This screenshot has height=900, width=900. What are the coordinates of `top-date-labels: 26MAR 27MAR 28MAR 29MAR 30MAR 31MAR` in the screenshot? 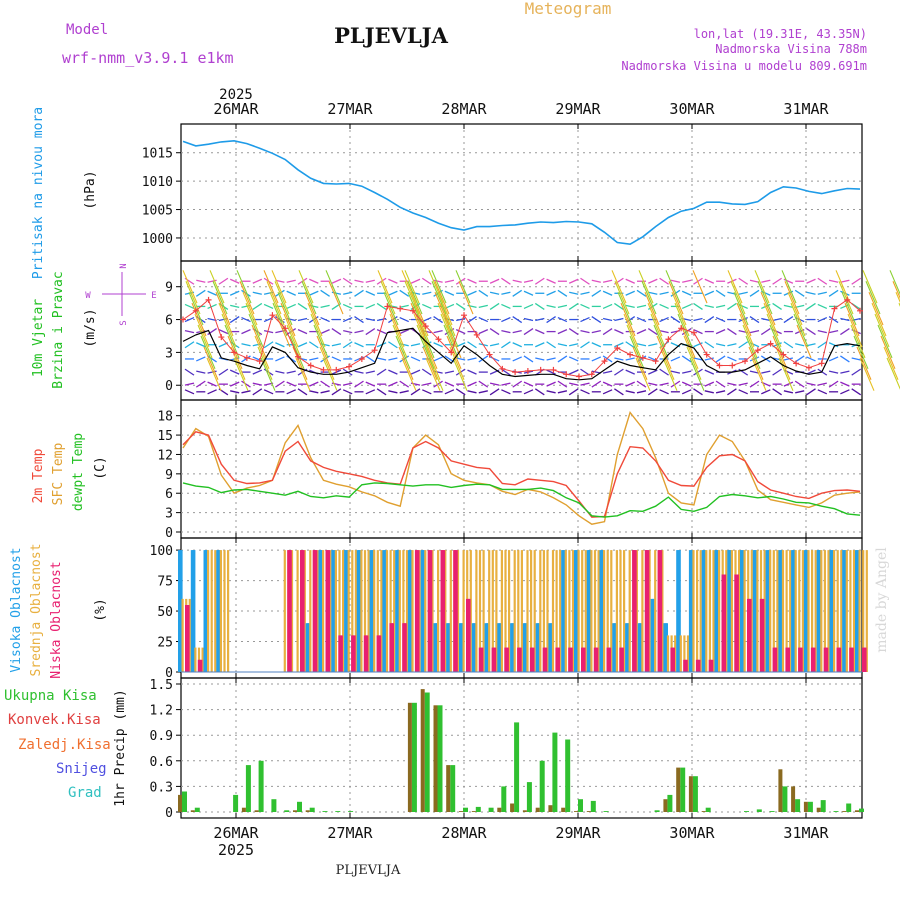 It's located at (521, 109).